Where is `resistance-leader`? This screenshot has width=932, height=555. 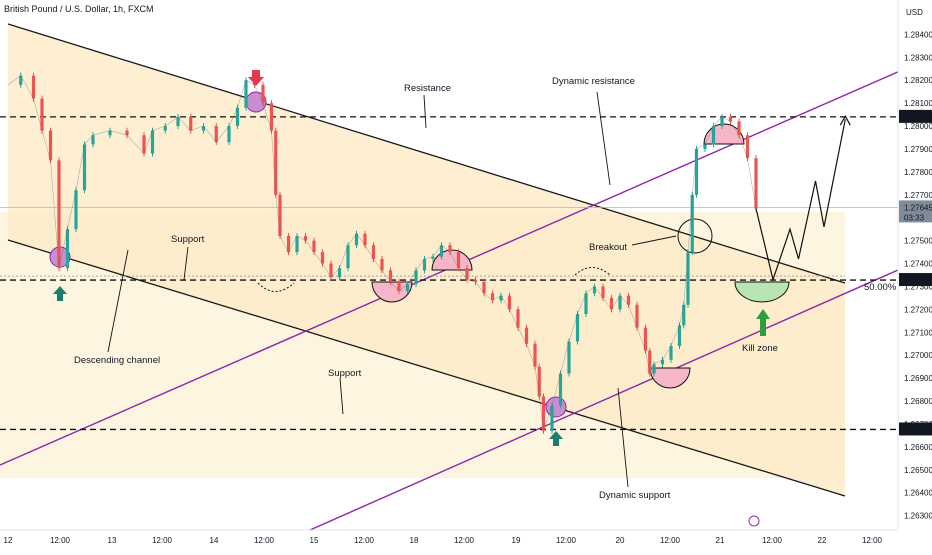 resistance-leader is located at coordinates (425, 111).